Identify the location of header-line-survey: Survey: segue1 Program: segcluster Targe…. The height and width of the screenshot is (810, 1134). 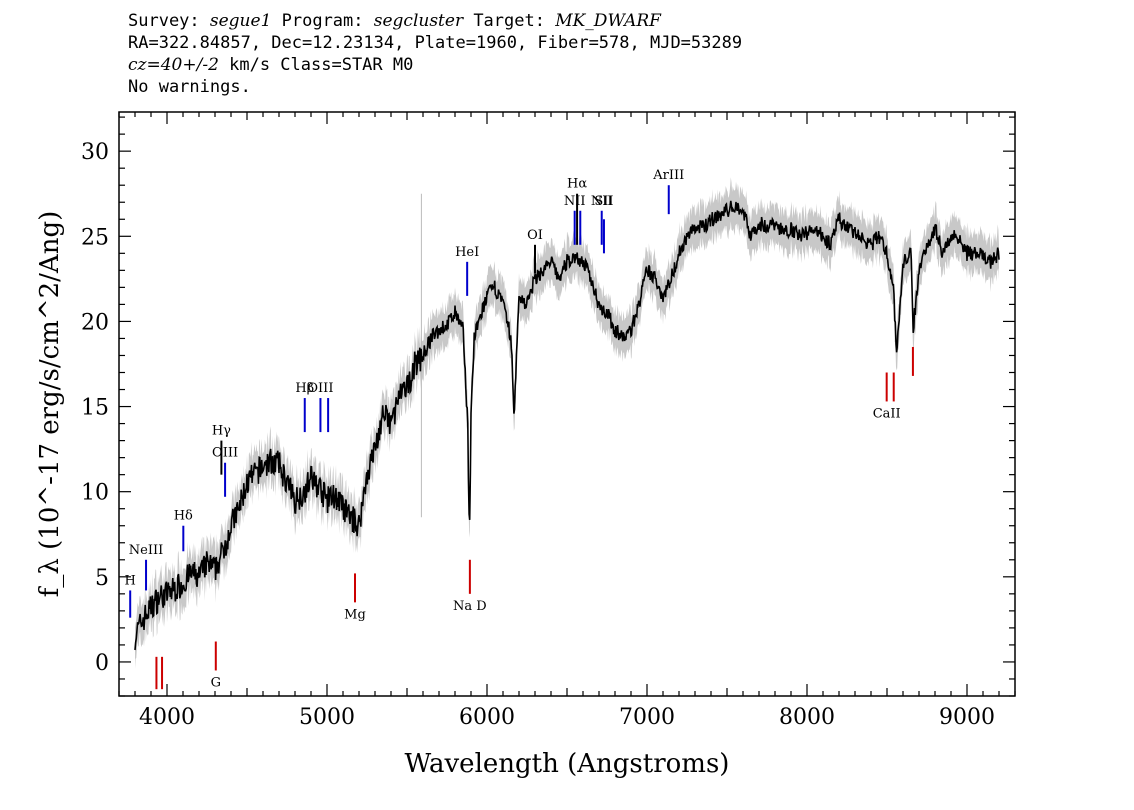
(435, 21).